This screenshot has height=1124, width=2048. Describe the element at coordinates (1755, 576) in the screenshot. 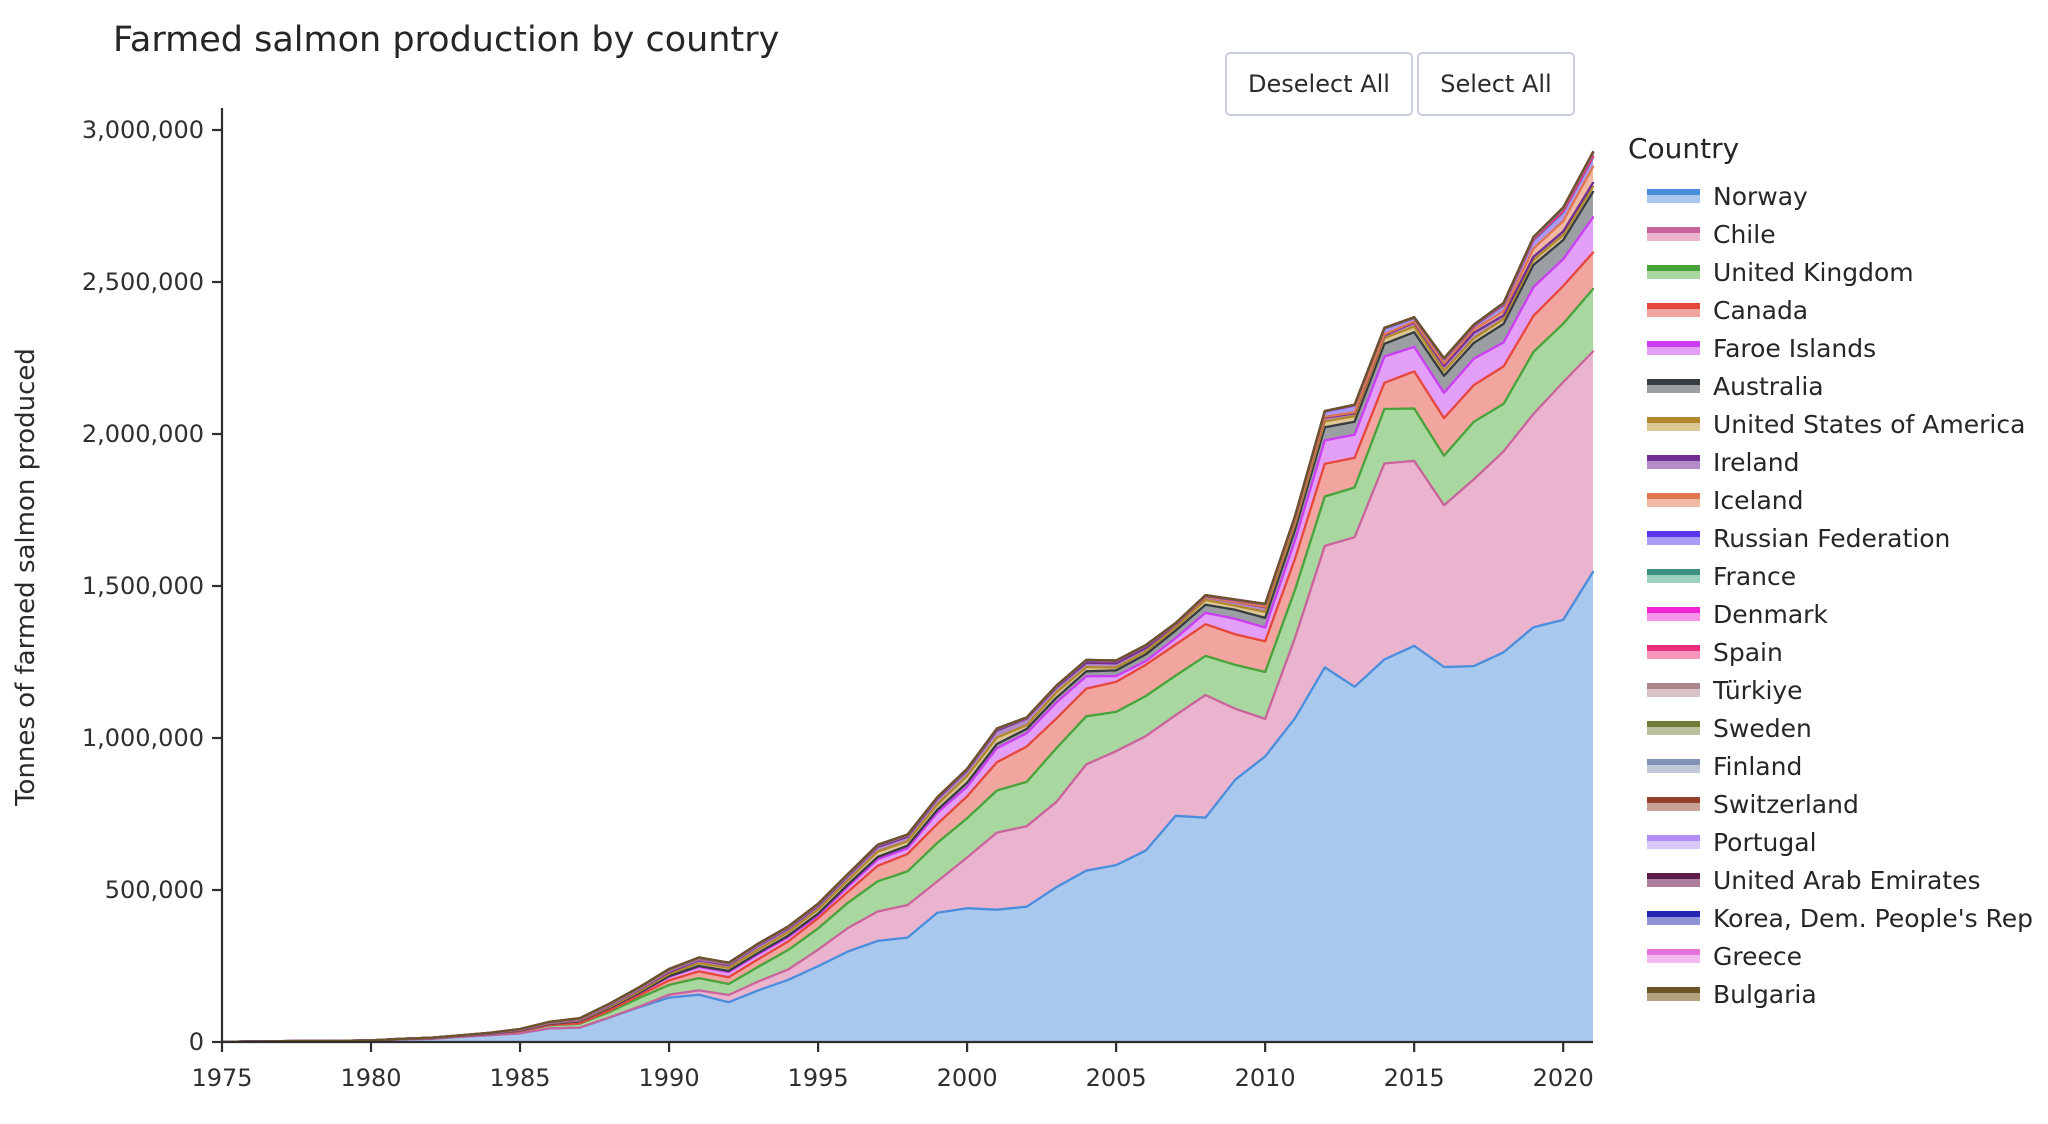

I see `legend-item-label: France` at that location.